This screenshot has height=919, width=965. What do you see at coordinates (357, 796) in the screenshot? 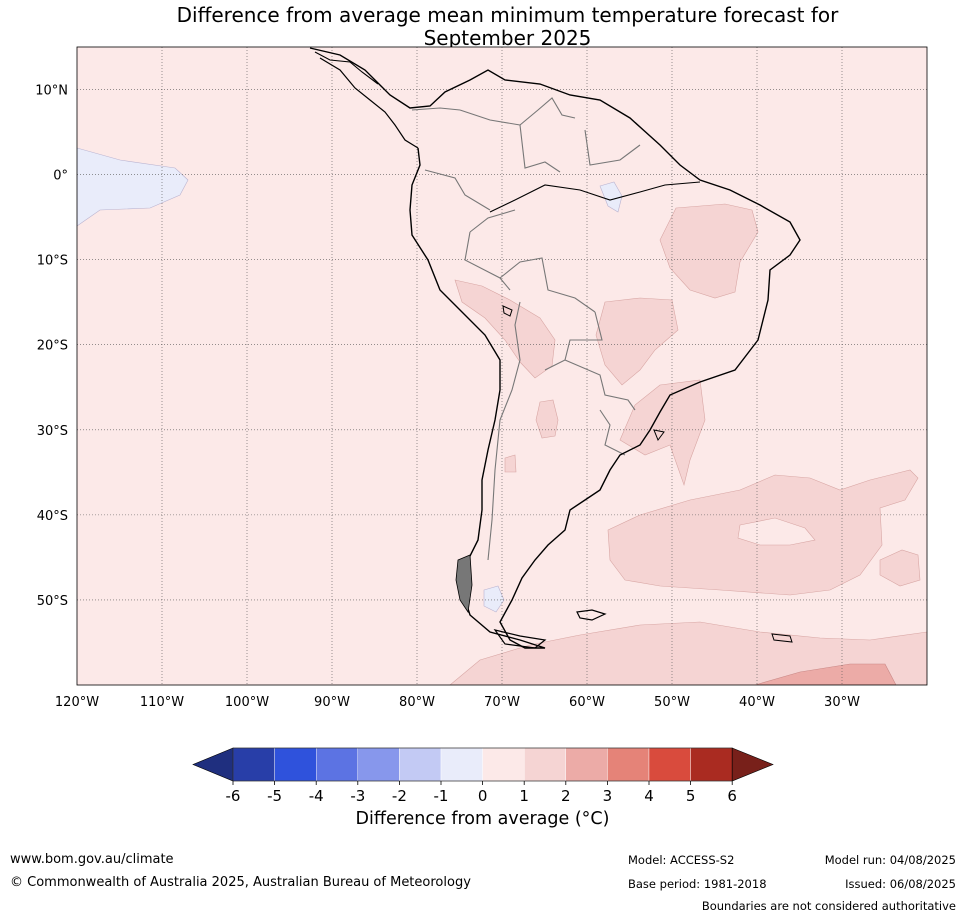
I see `colorbar-tick-label: -3` at bounding box center [357, 796].